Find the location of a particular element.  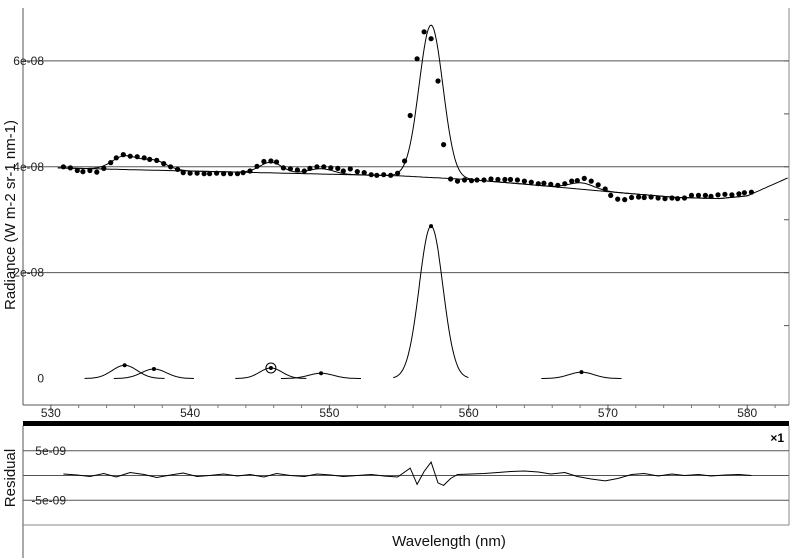

peak-component-curve is located at coordinates (431, 302).